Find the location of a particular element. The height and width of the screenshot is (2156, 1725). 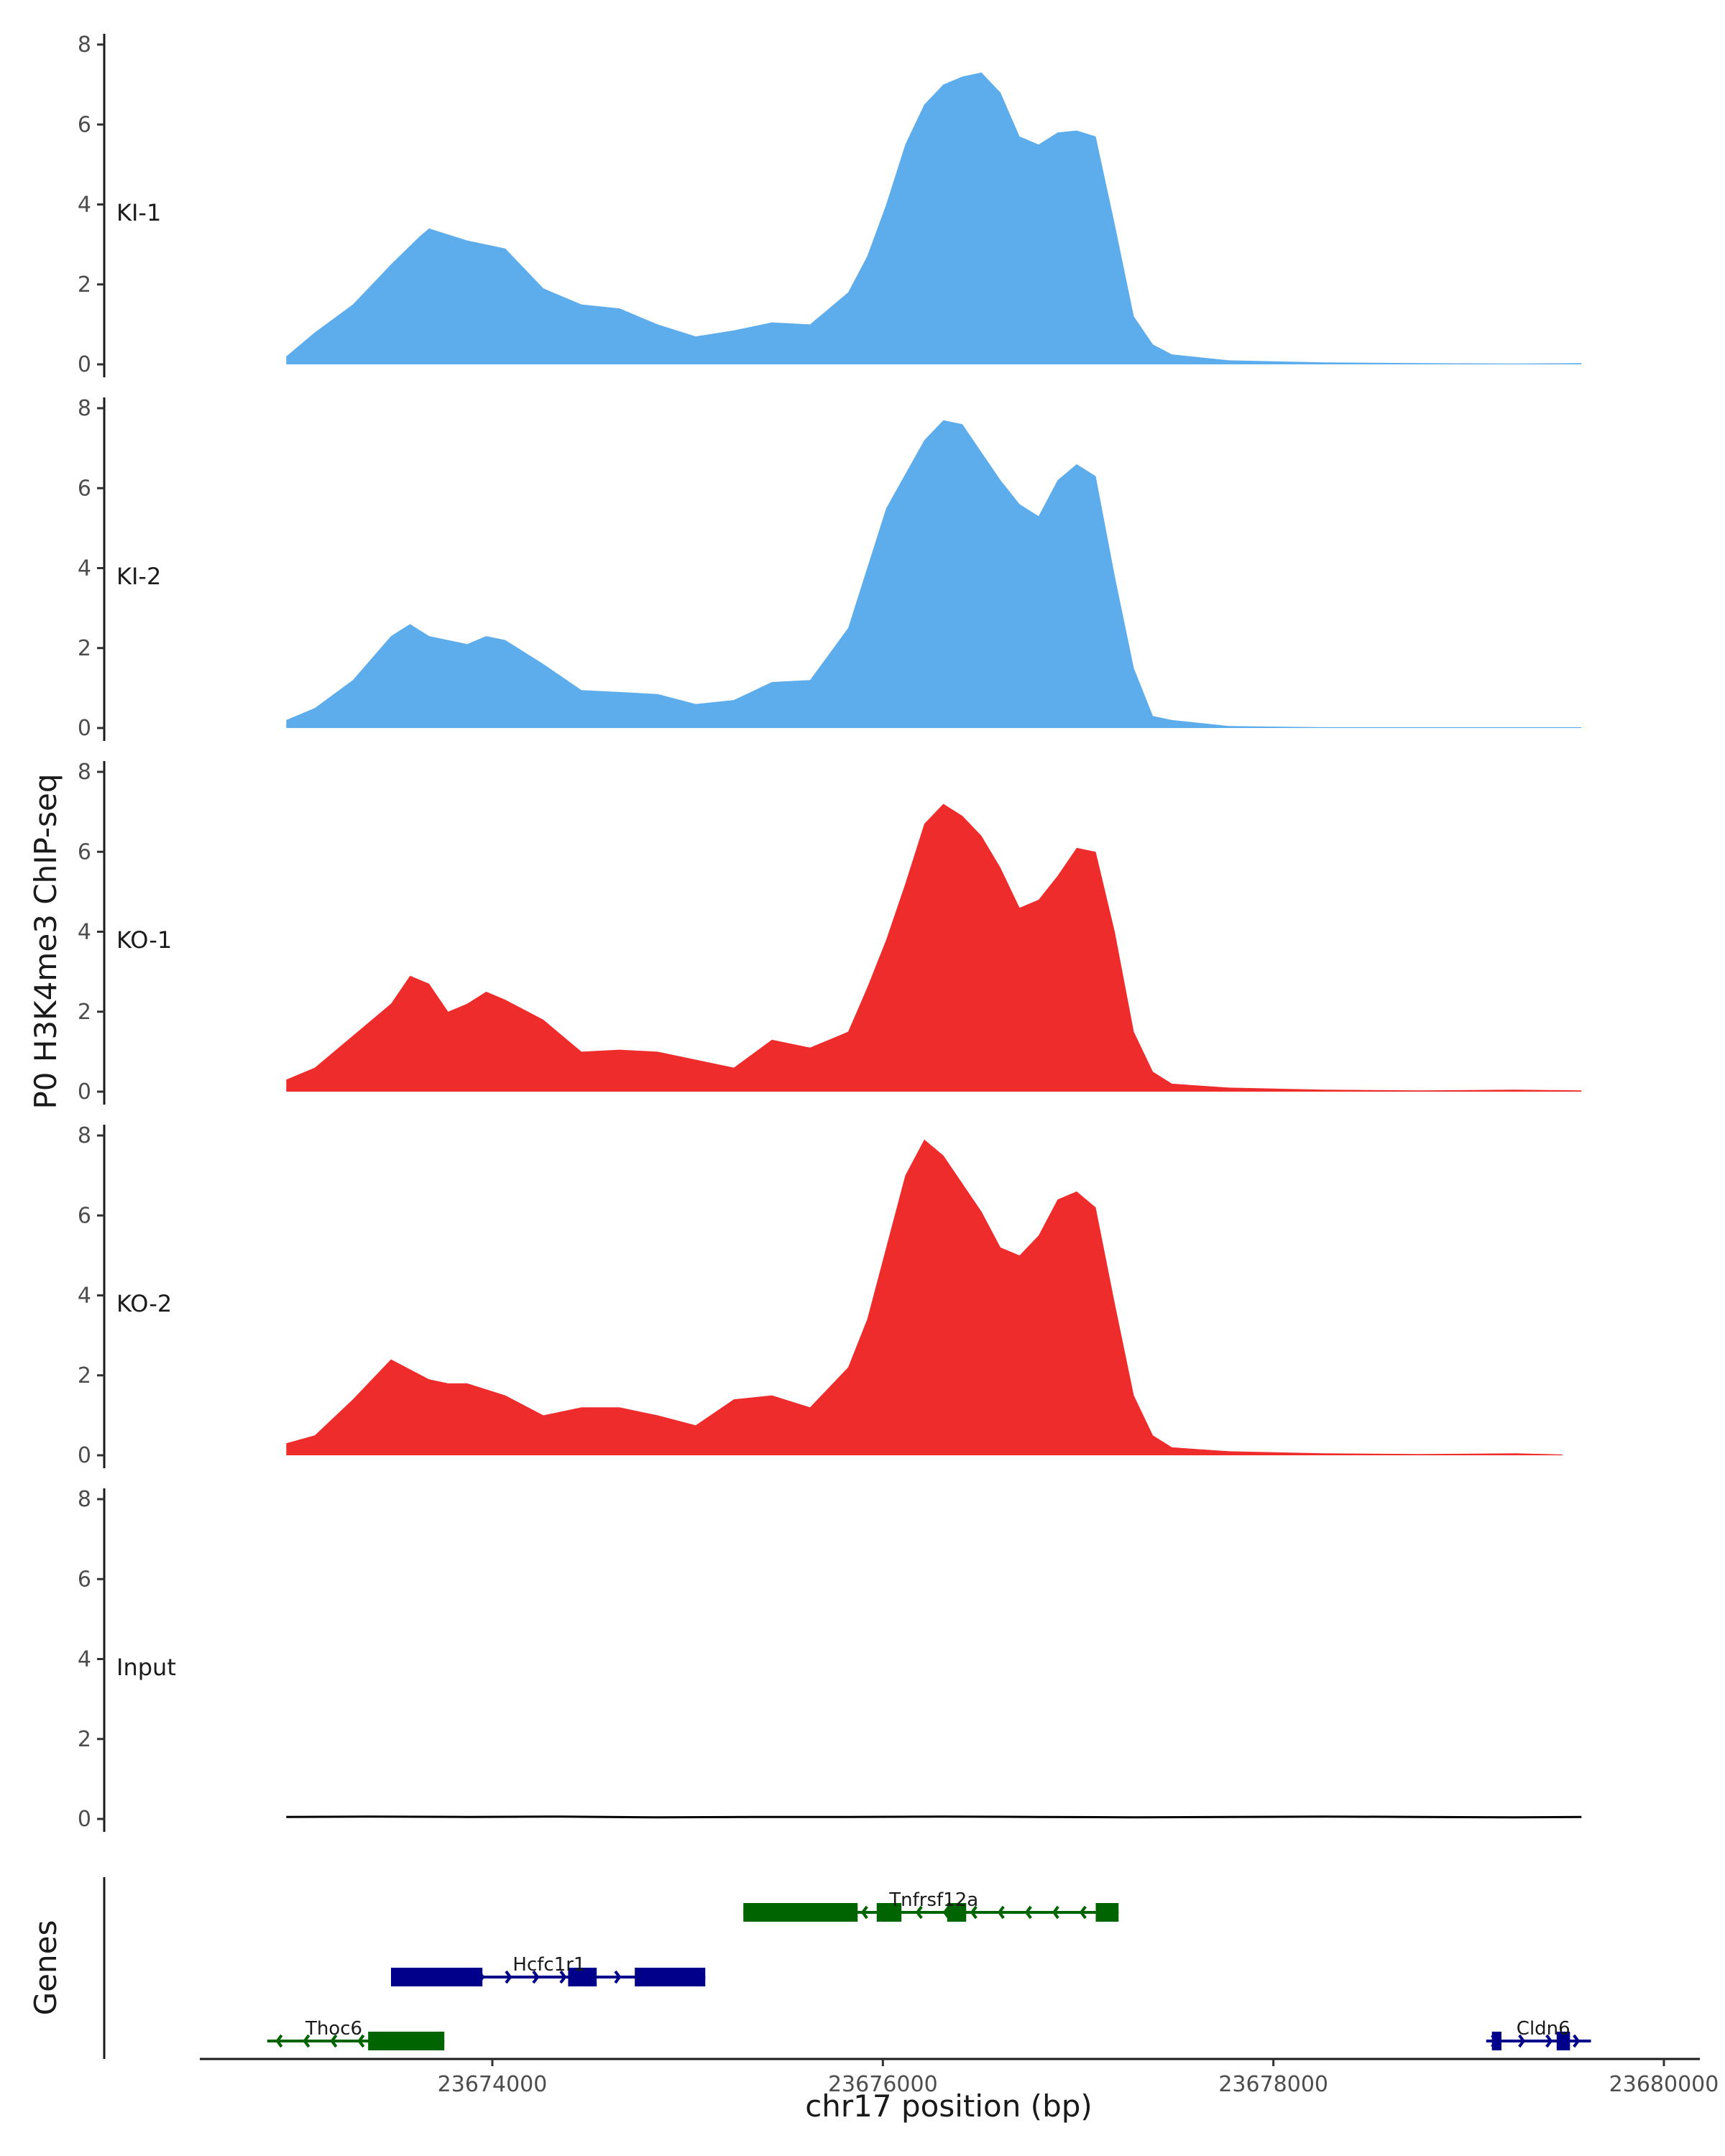

track-ki-2: 0 2 4 6 8 KI-2 is located at coordinates (830, 568).